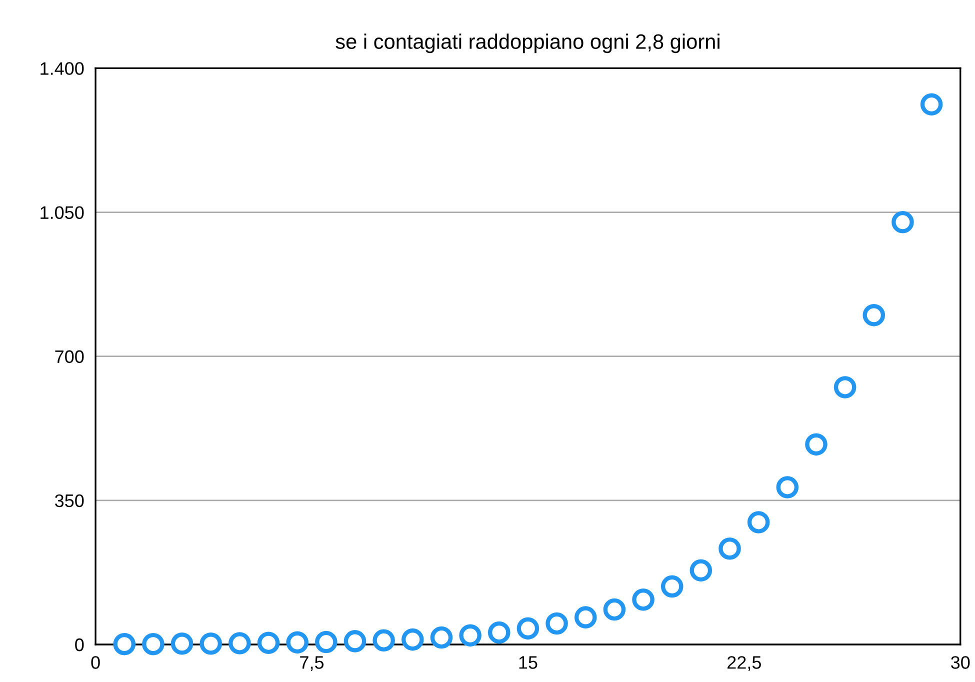  Describe the element at coordinates (79, 645) in the screenshot. I see `y-tick-label: 0` at that location.